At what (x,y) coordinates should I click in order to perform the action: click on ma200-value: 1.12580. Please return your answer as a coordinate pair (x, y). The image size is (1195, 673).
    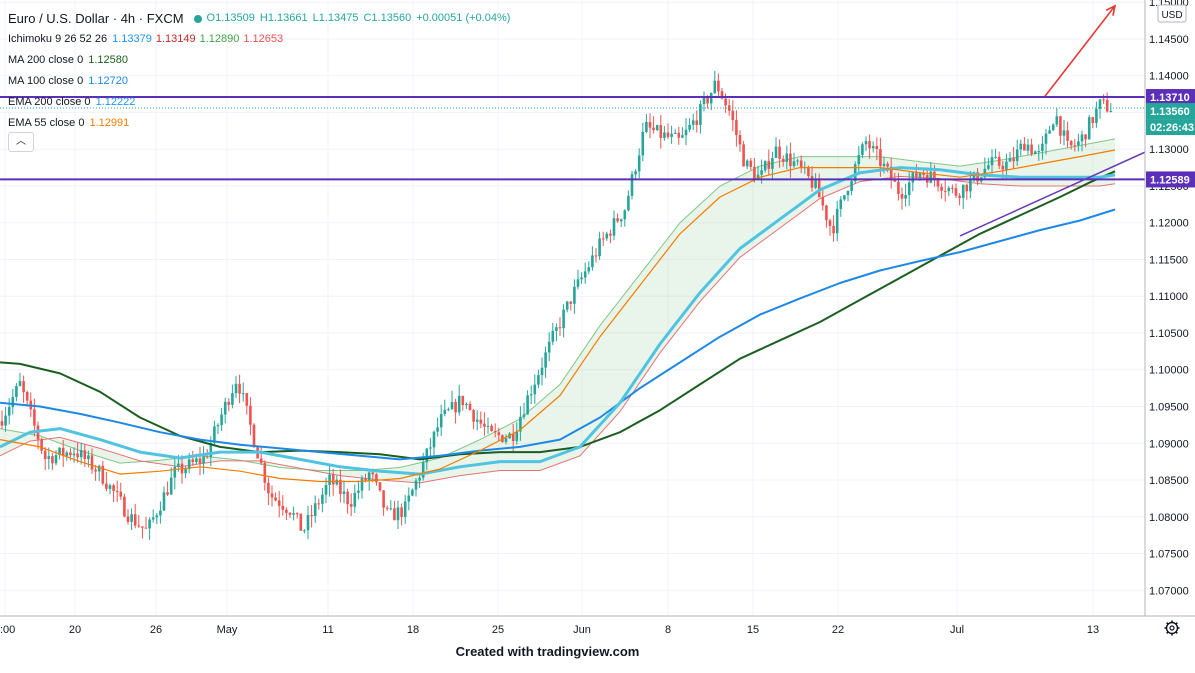
    Looking at the image, I should click on (108, 60).